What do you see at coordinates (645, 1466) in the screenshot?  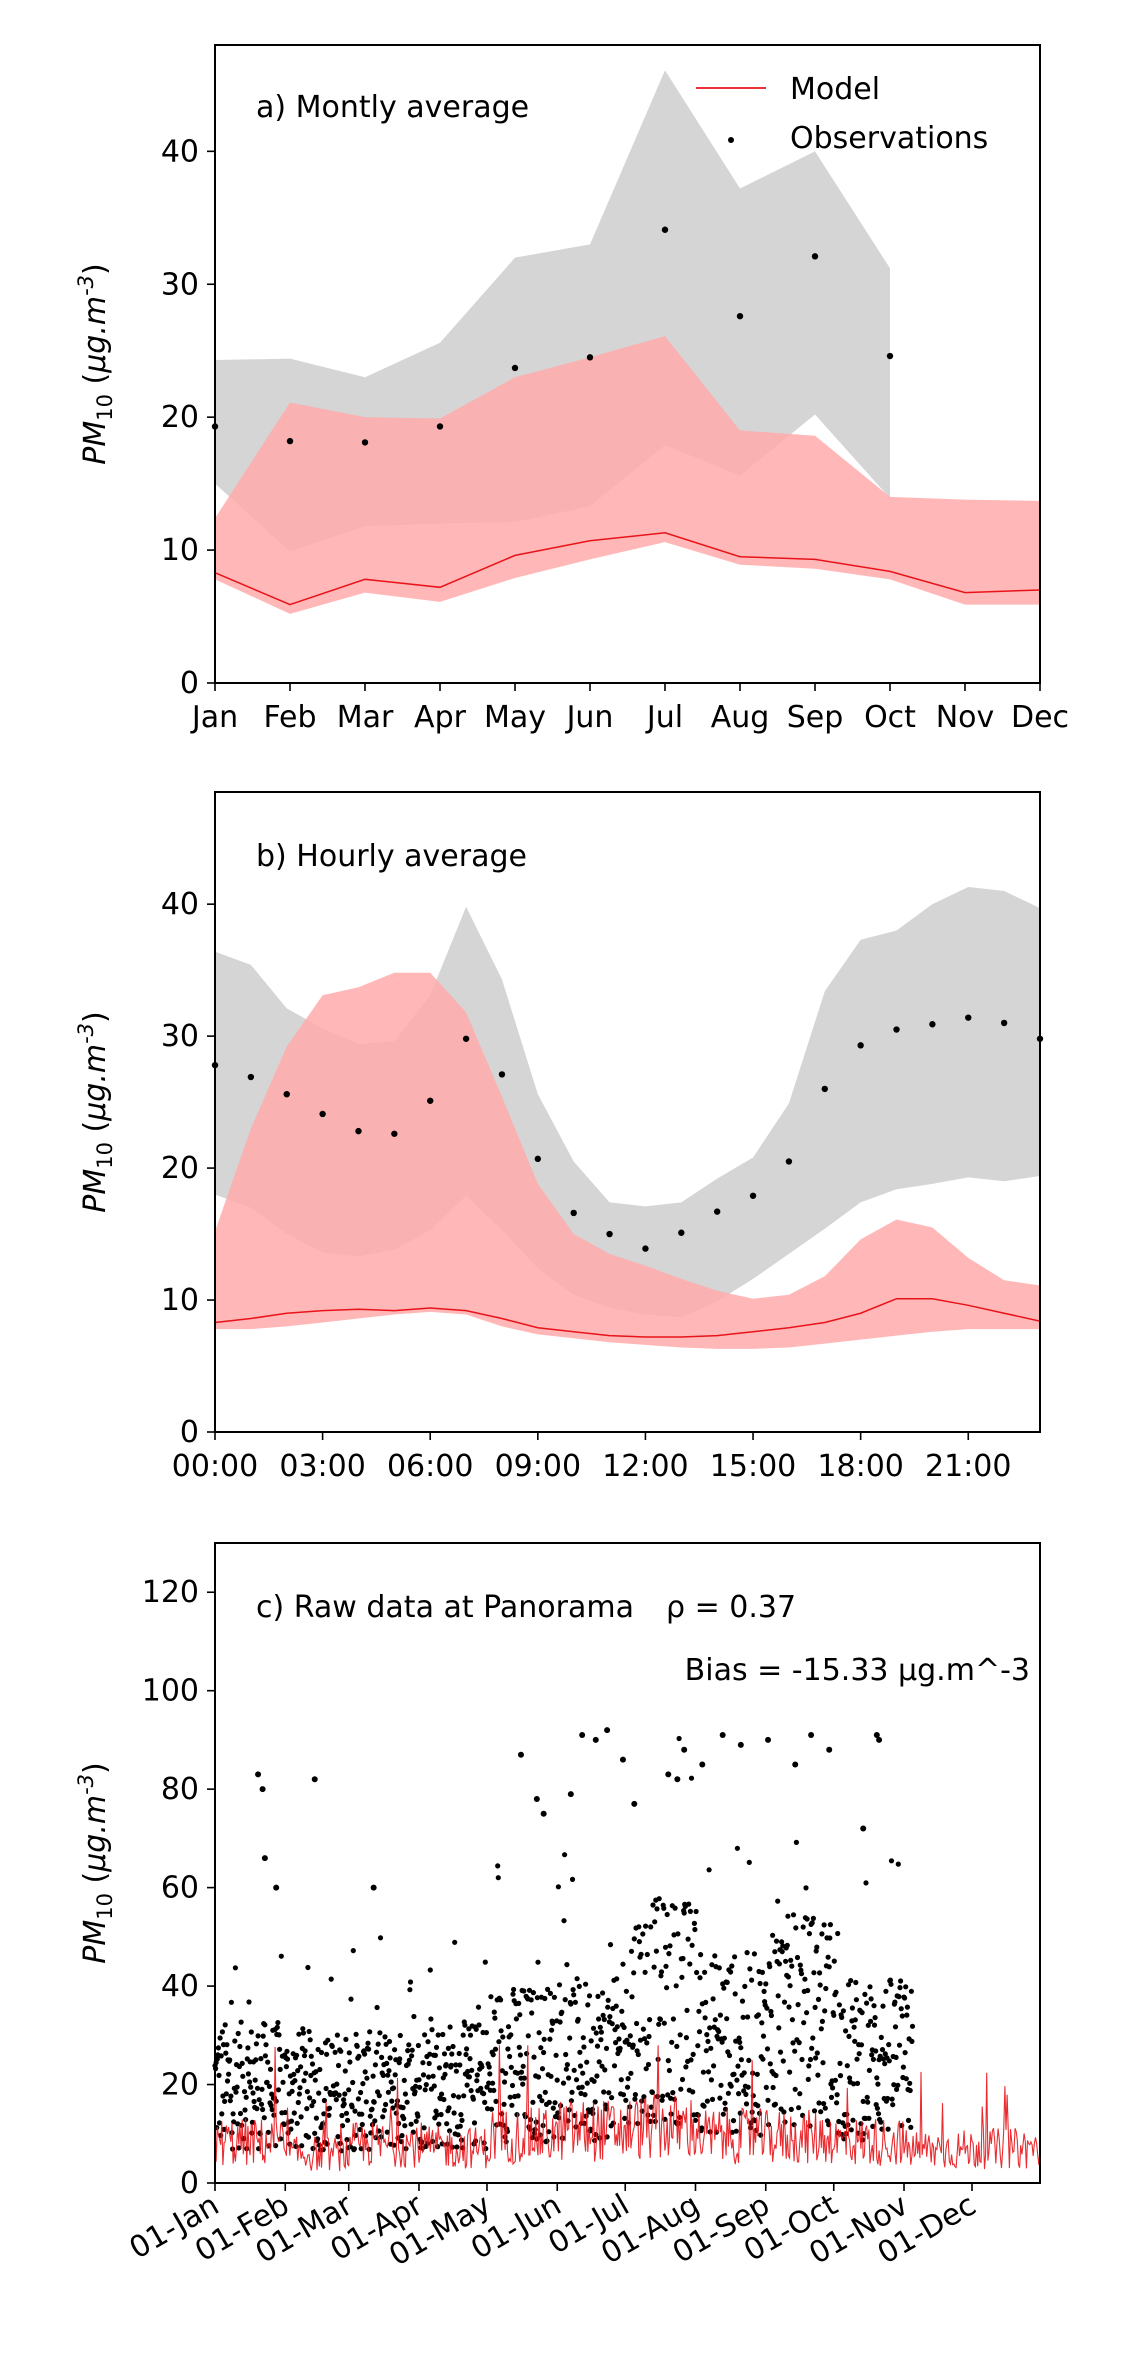 I see `x-tick-label: 12:00` at bounding box center [645, 1466].